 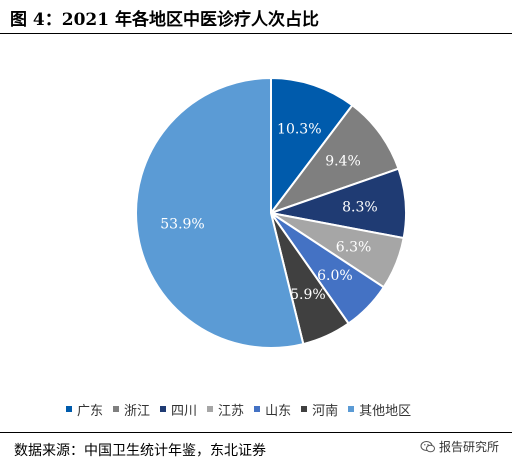 I want to click on slice-data-label: 8.3%, so click(x=360, y=207).